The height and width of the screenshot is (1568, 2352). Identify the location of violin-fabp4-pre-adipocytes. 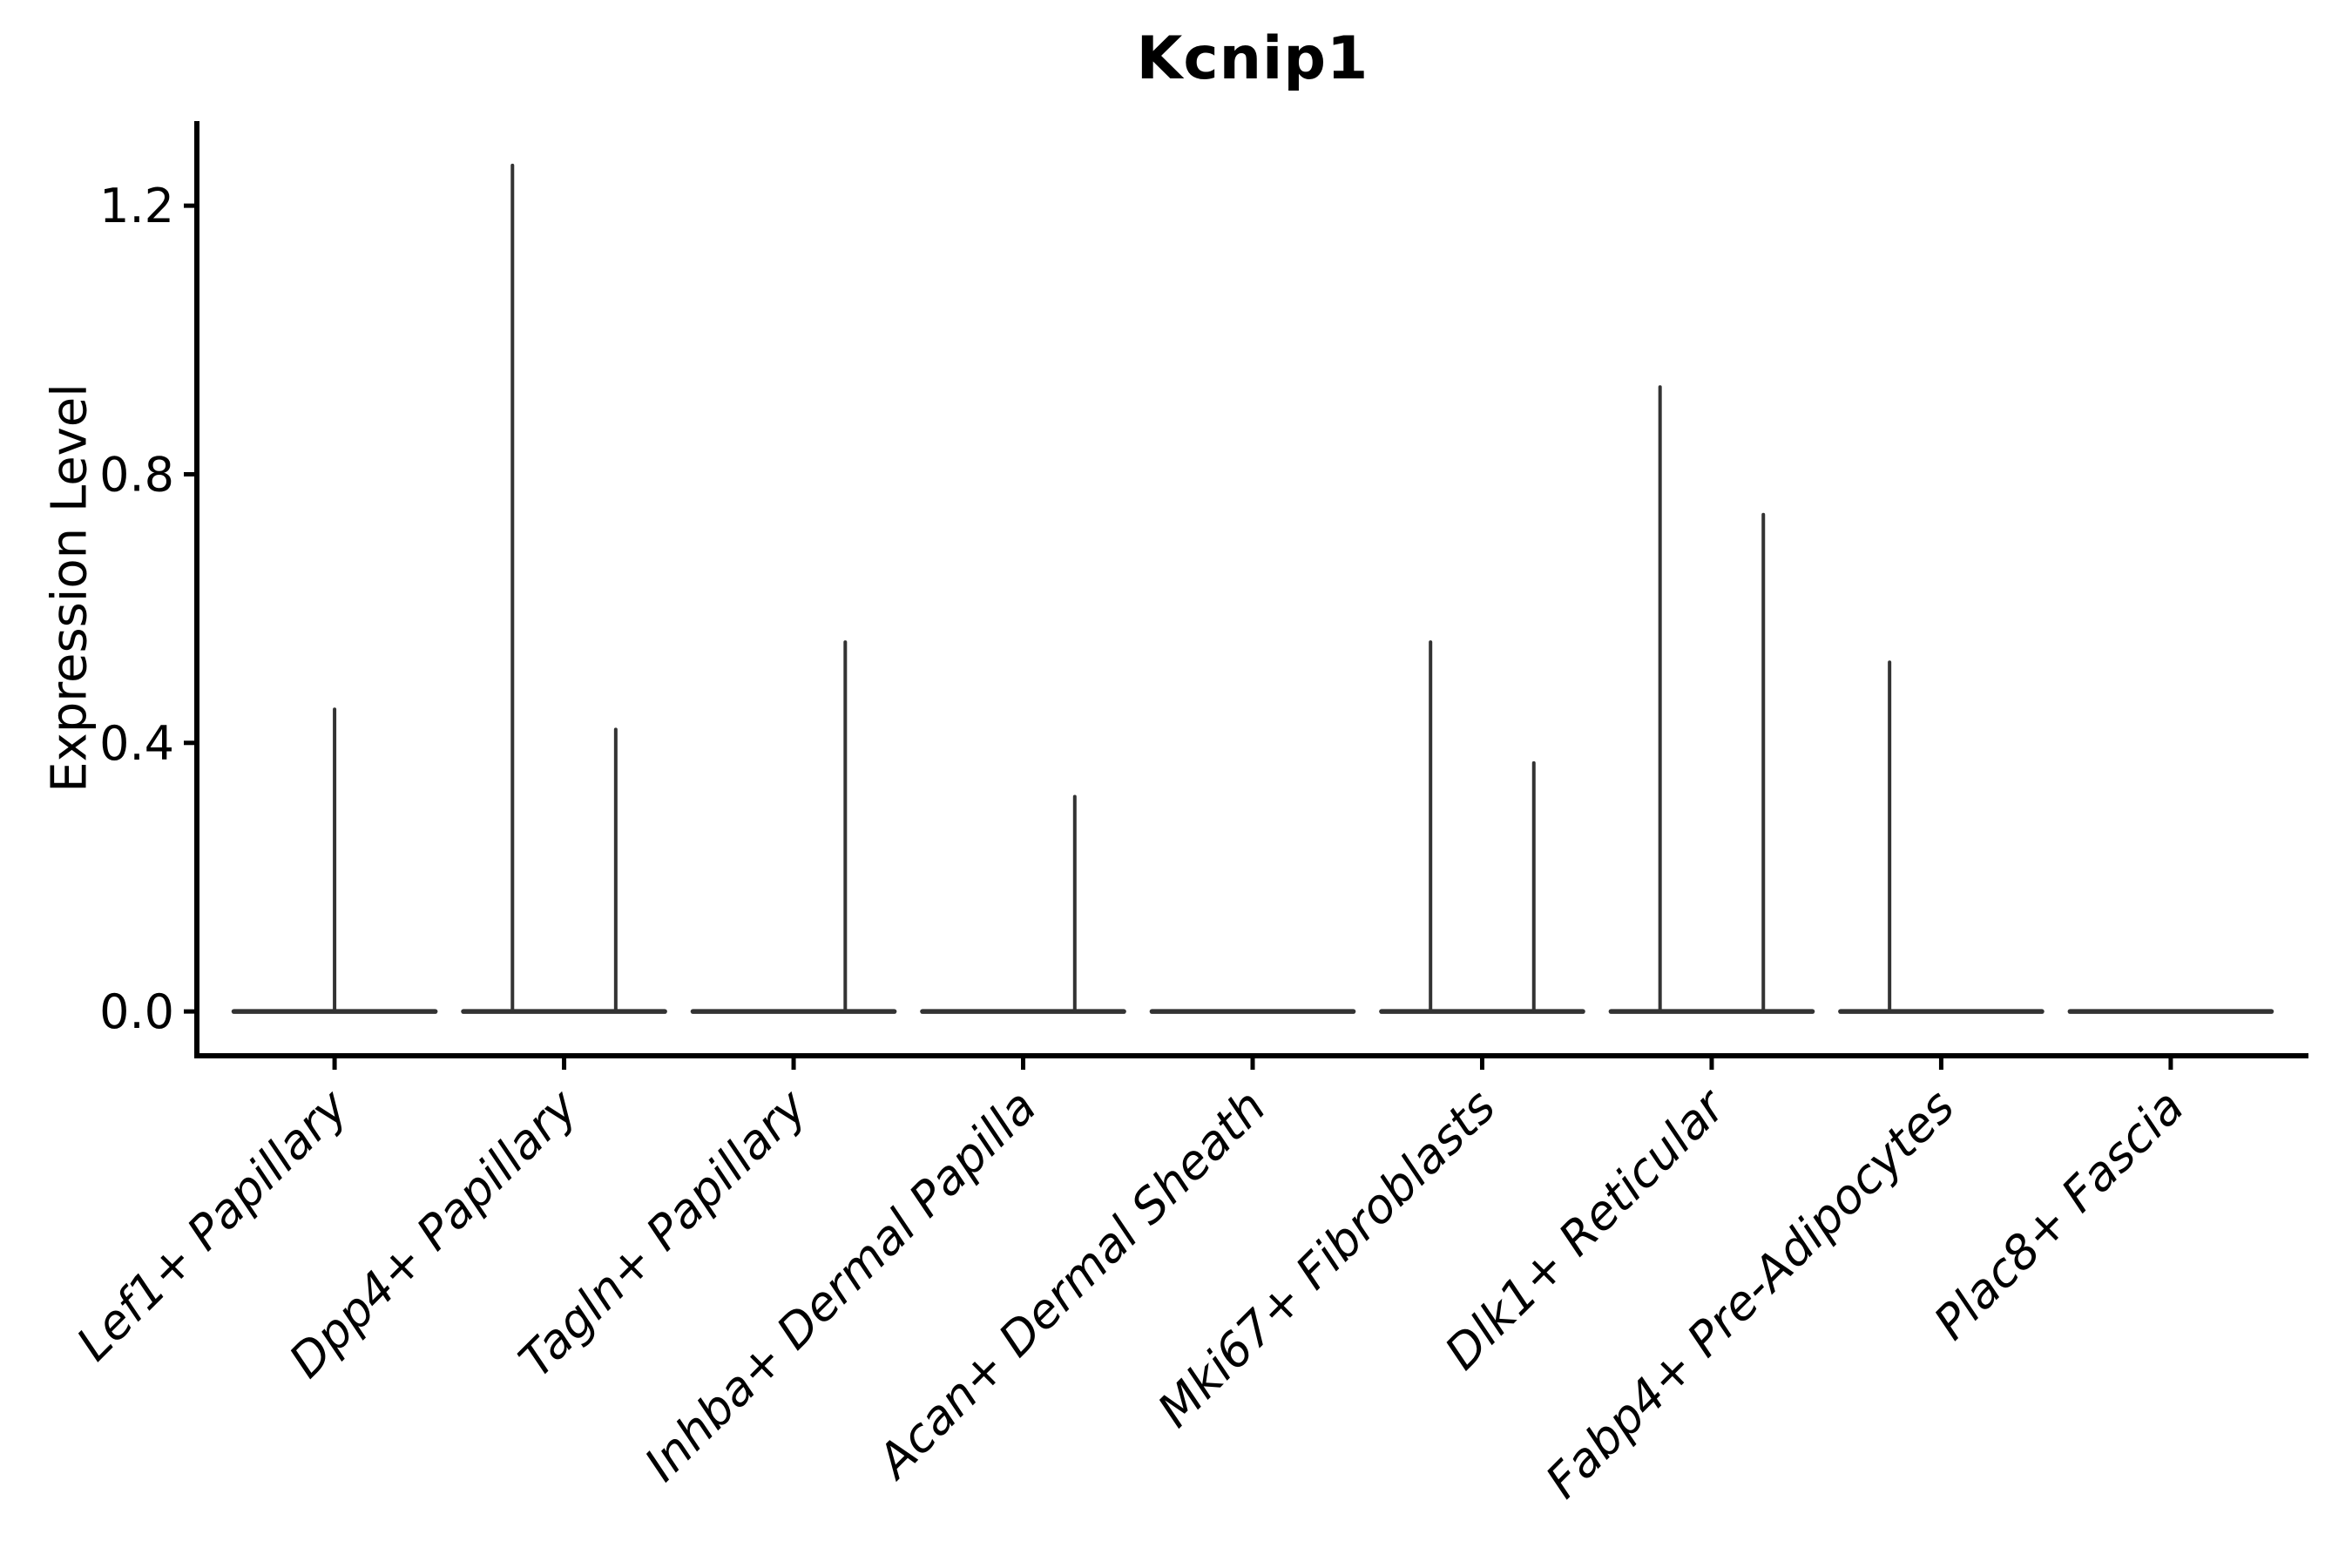
(1941, 837).